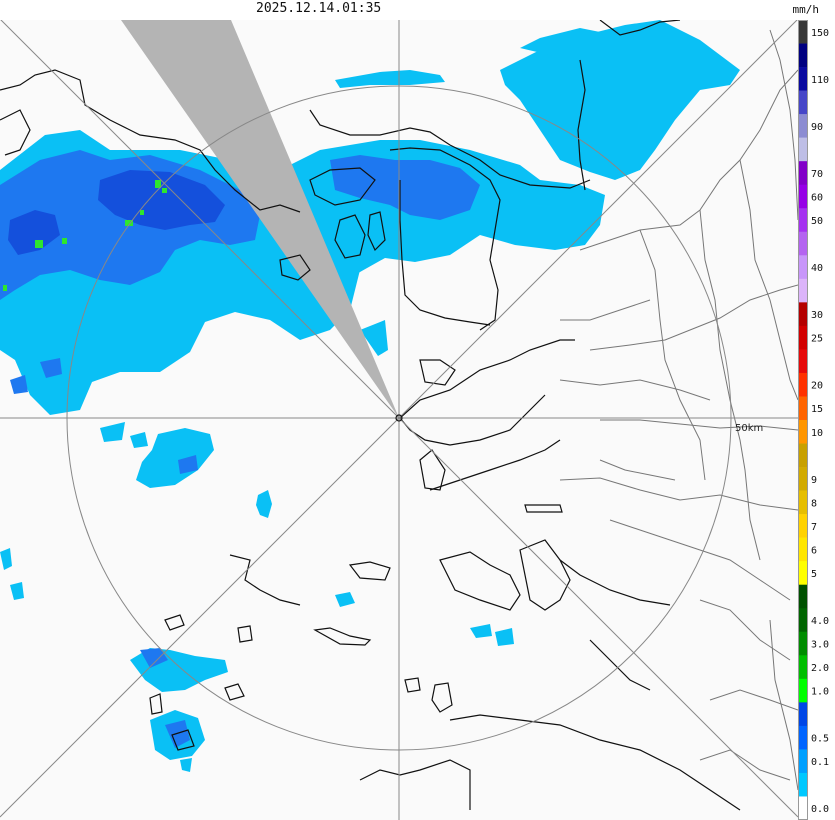  Describe the element at coordinates (820, 692) in the screenshot. I see `legend-label: 1.0` at that location.